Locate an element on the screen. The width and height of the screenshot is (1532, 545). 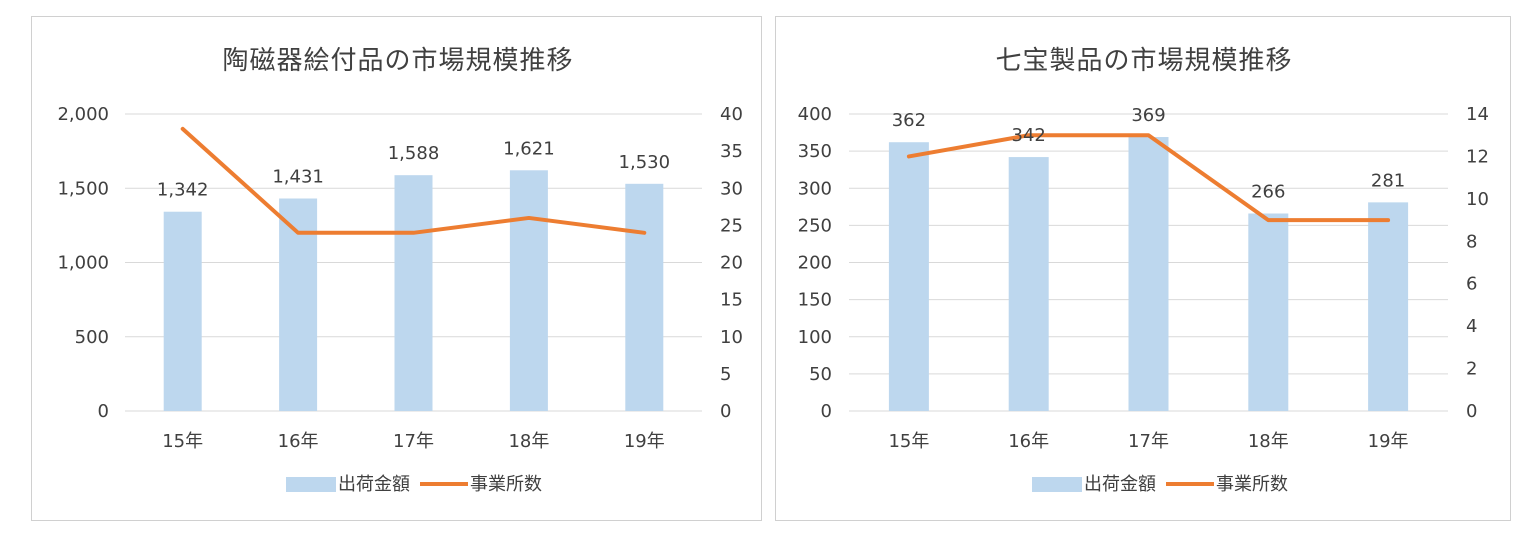
y-left-tick-label: 50 is located at coordinates (820, 374).